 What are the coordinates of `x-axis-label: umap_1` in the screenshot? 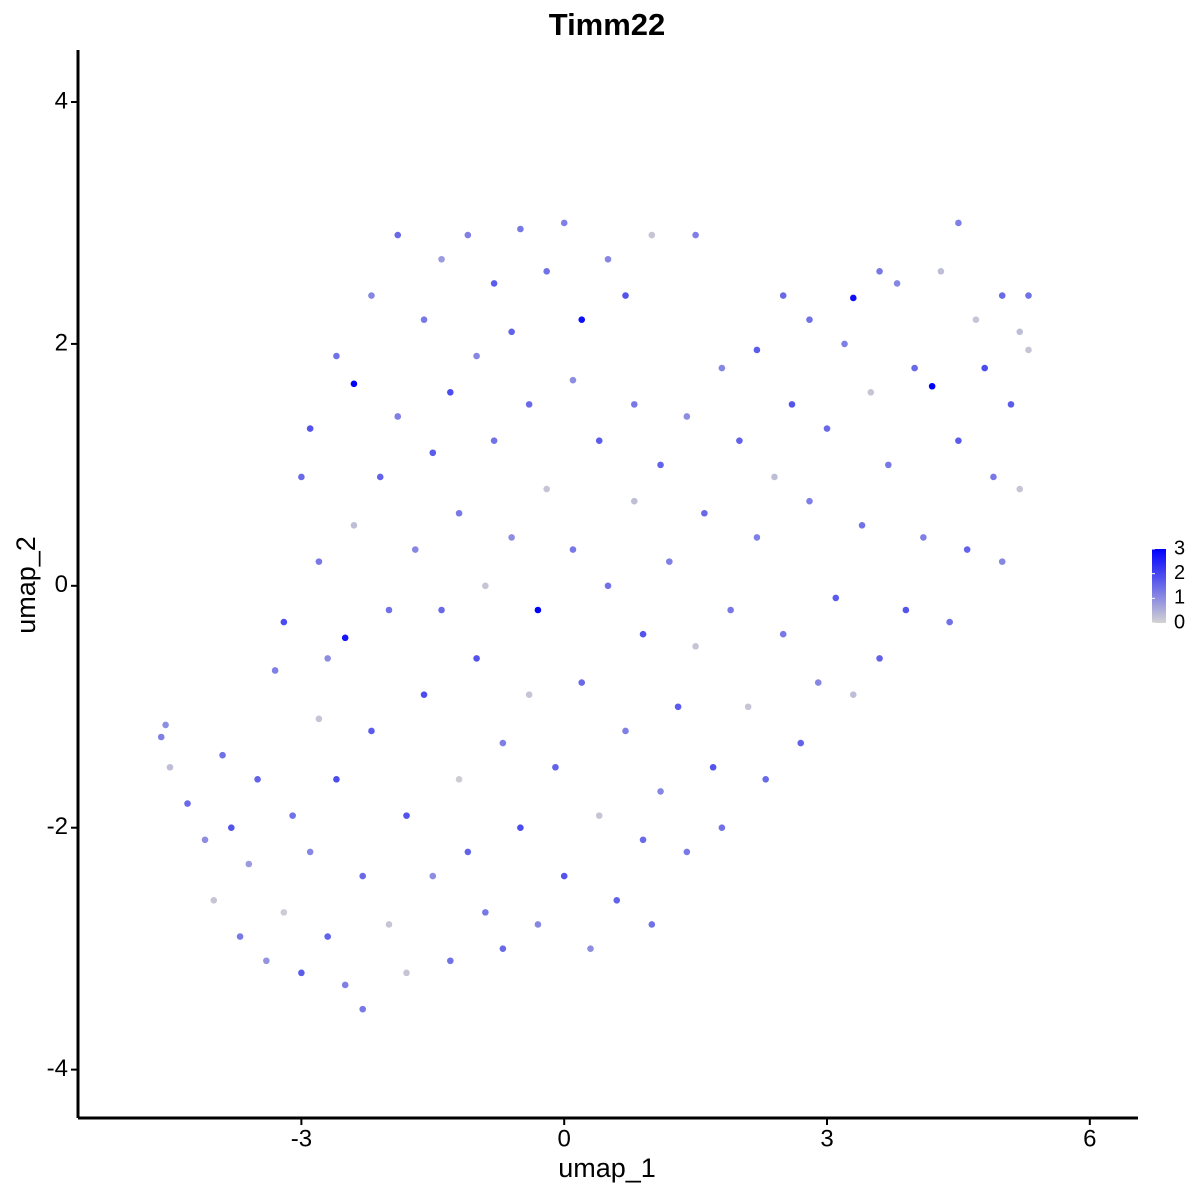 It's located at (607, 1168).